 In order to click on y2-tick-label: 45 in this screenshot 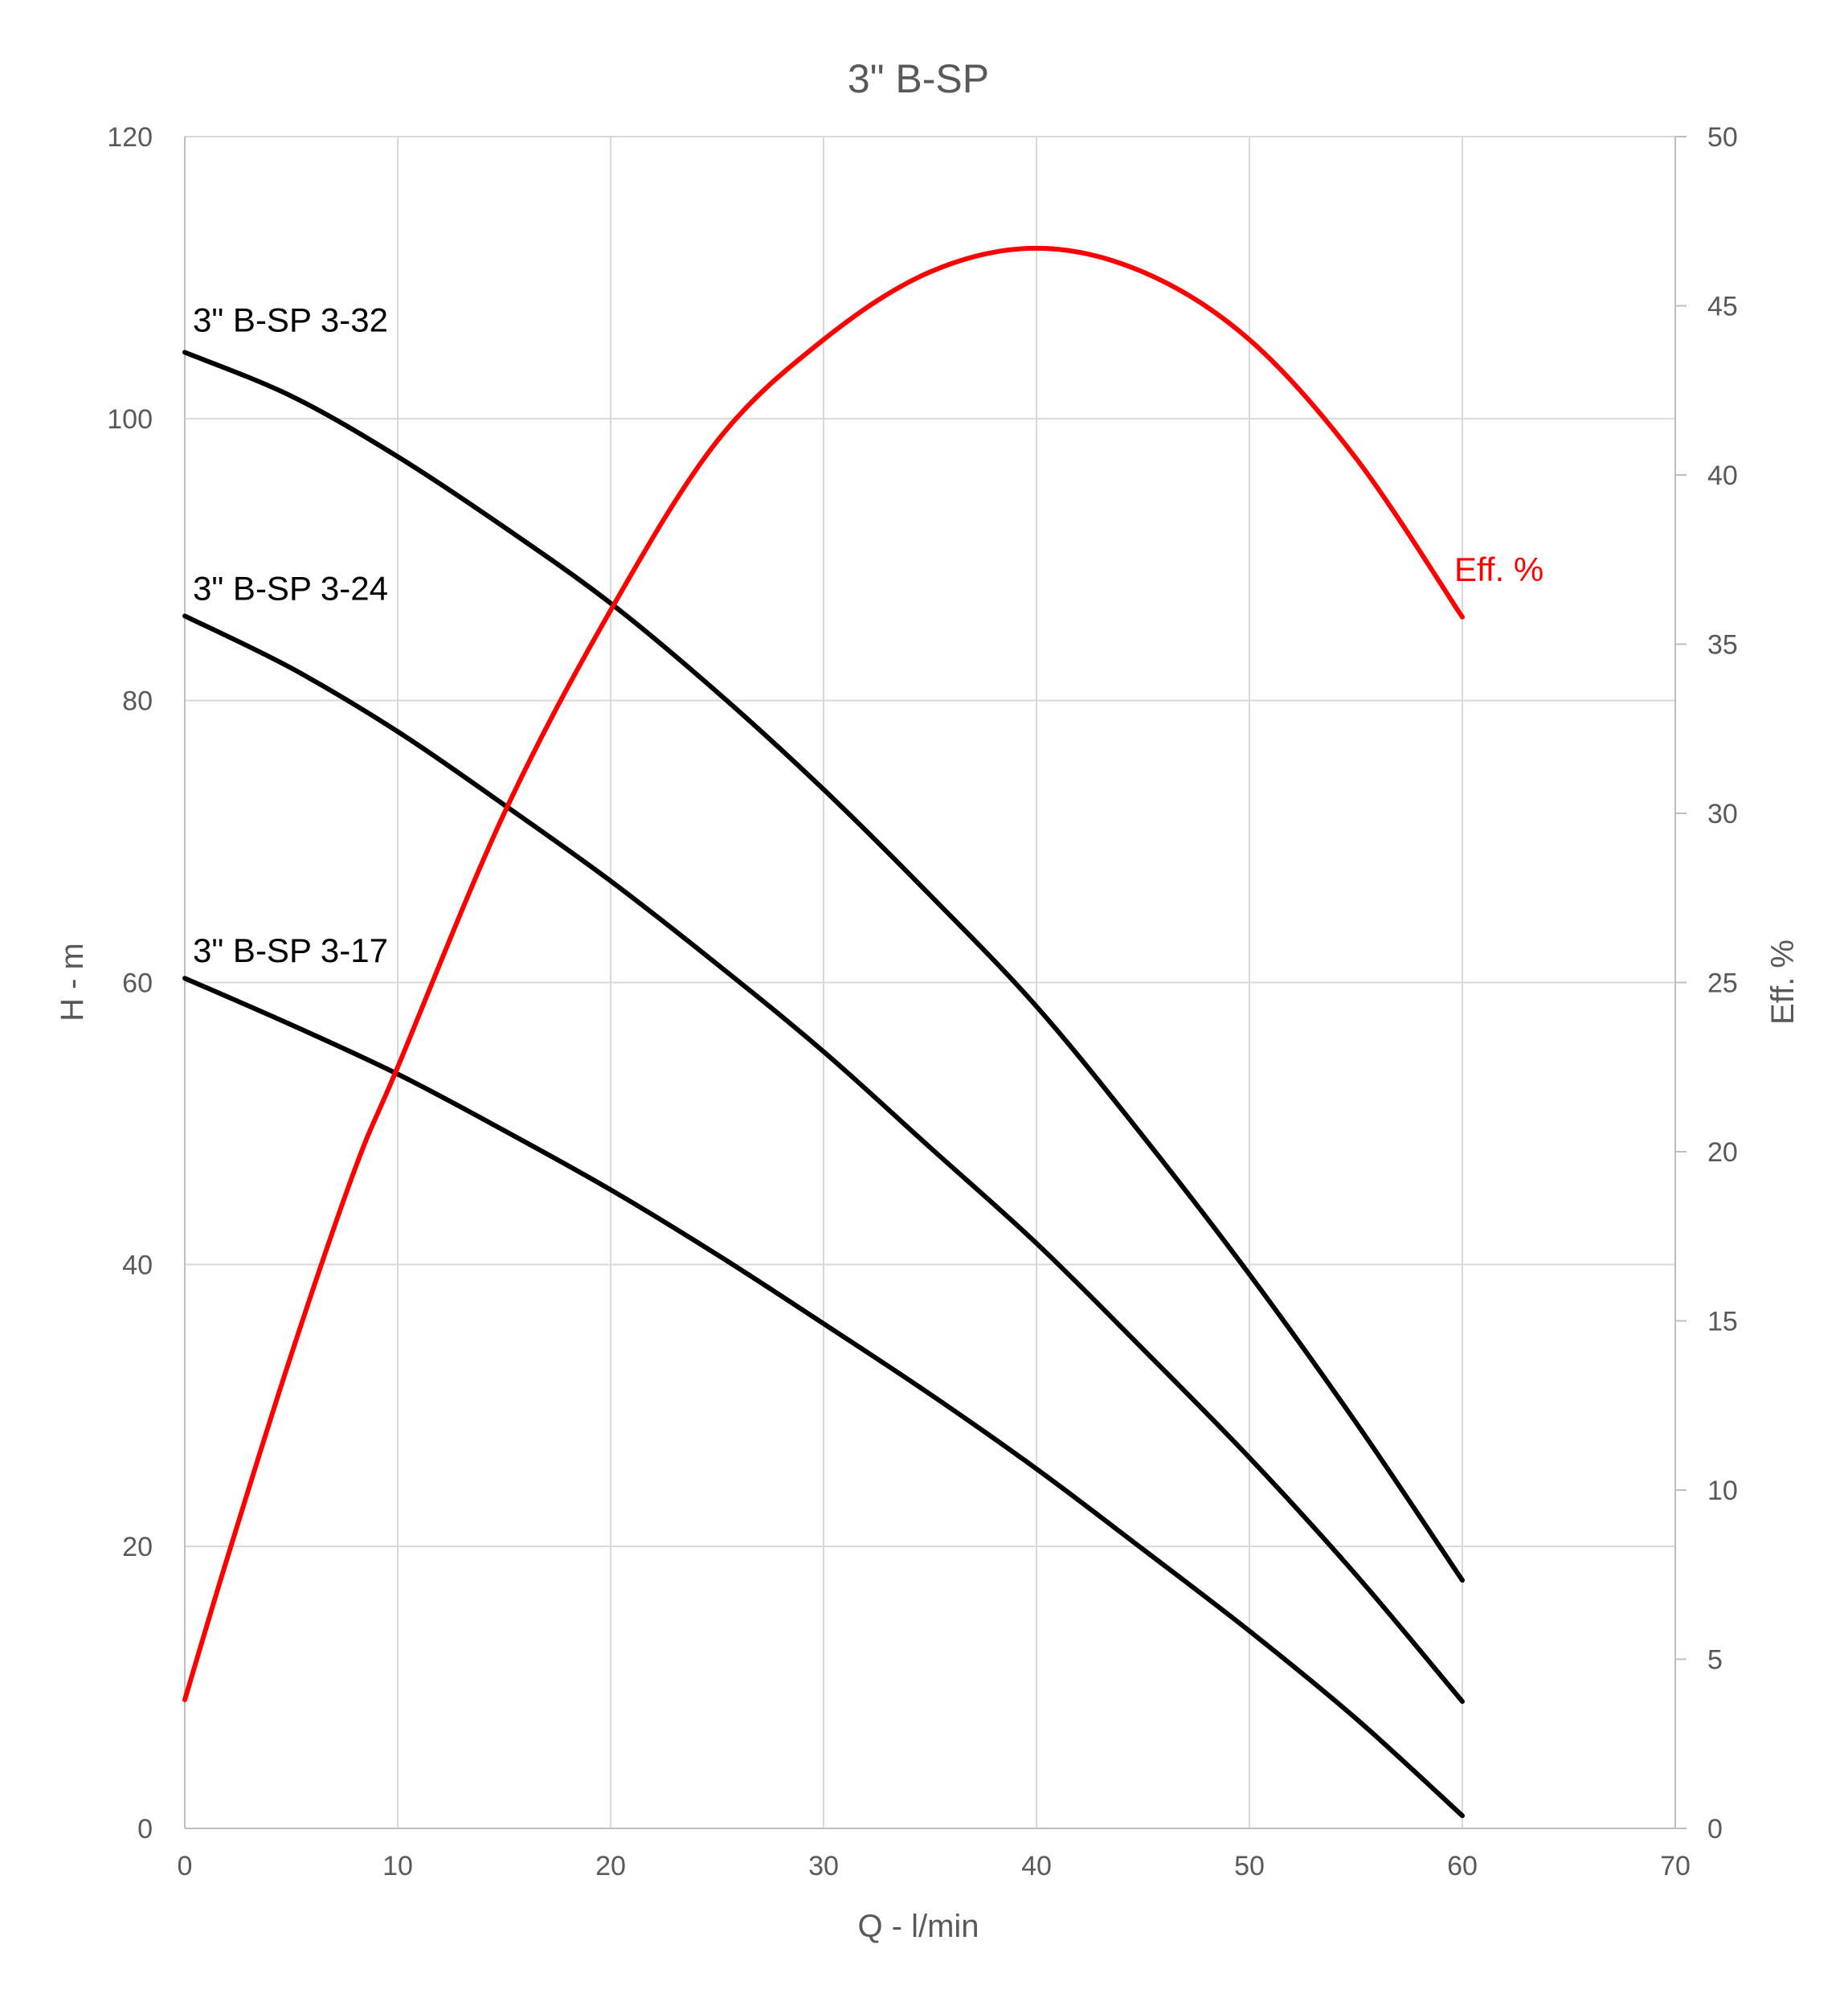, I will do `click(1722, 307)`.